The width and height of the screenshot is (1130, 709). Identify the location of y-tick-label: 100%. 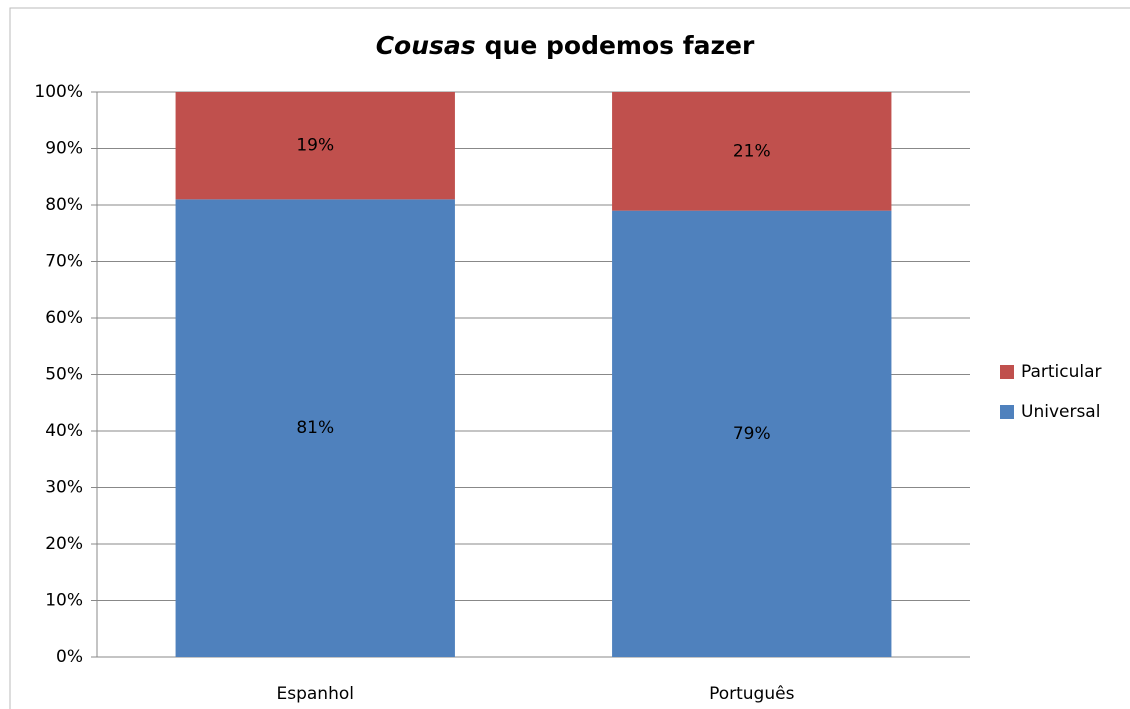
(58, 92).